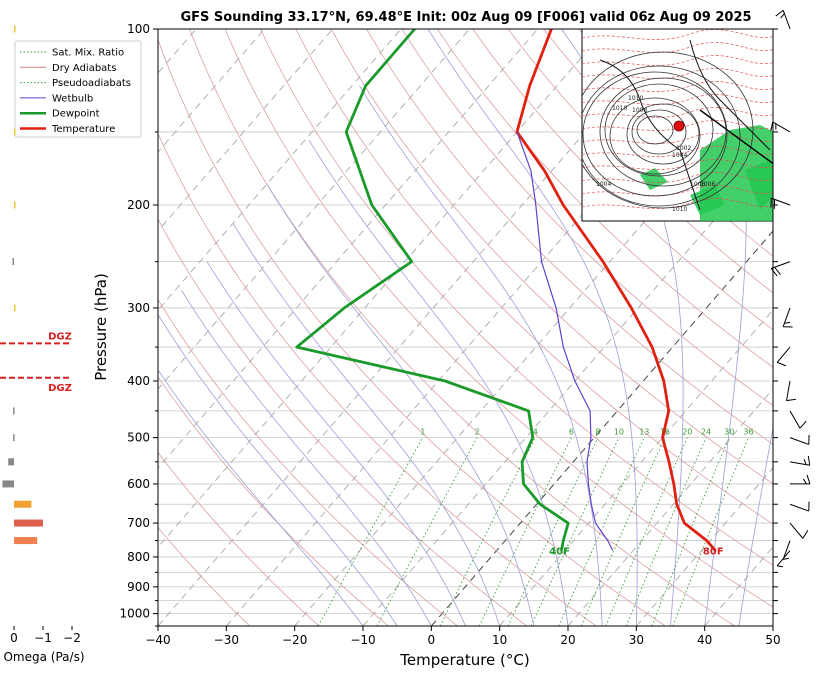 The height and width of the screenshot is (676, 819). Describe the element at coordinates (559, 552) in the screenshot. I see `surface-label: 40F` at that location.